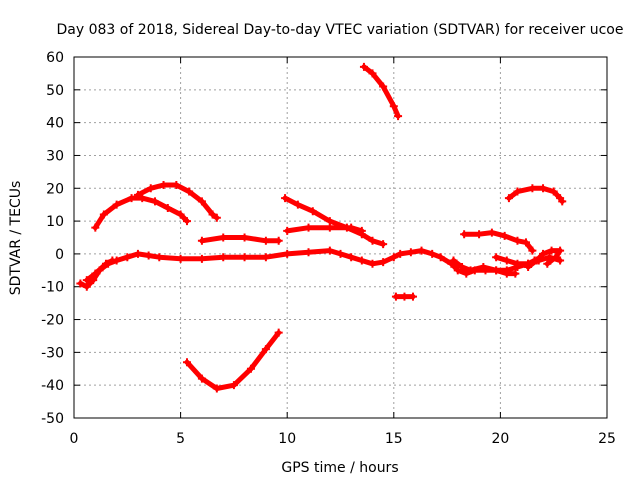 This screenshot has width=640, height=480. Describe the element at coordinates (55, 156) in the screenshot. I see `y-tick-label: 30` at that location.